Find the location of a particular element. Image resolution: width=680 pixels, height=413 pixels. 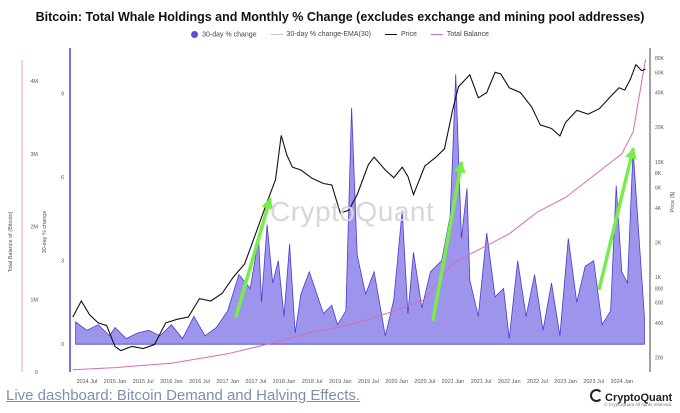

y-price-tick-label: 10K is located at coordinates (660, 163).